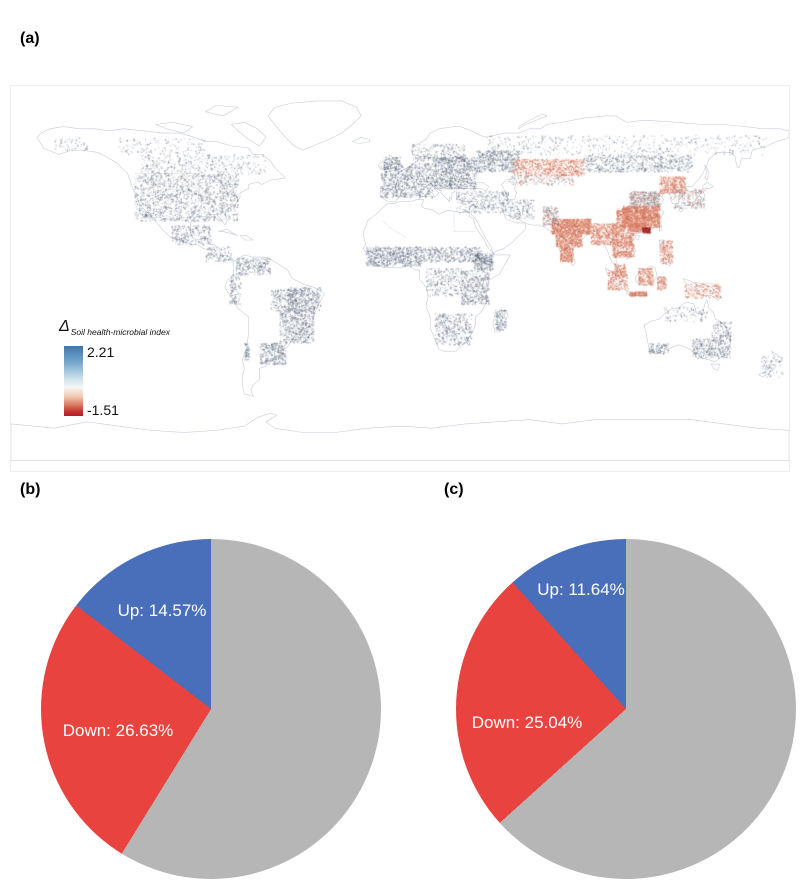 This screenshot has height=881, width=800. What do you see at coordinates (134, 375) in the screenshot?
I see `map-colorbar-legend: ΔSoil health-microbial index 2.21 -1.51` at bounding box center [134, 375].